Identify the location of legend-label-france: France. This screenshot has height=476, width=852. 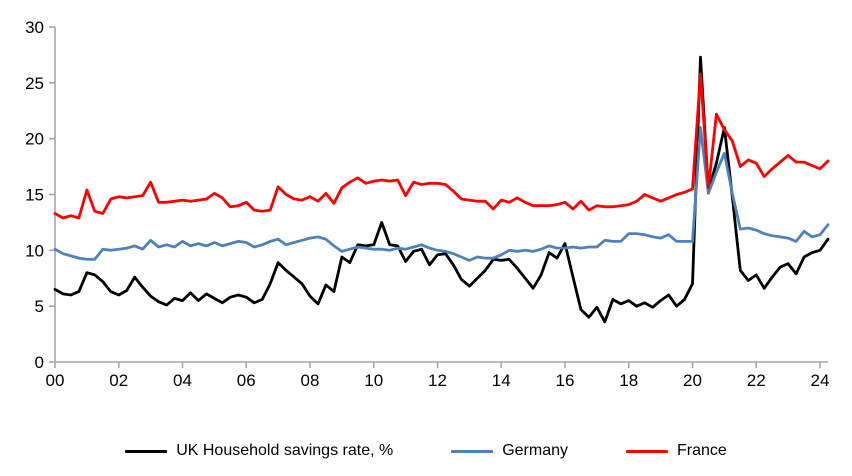
(702, 450).